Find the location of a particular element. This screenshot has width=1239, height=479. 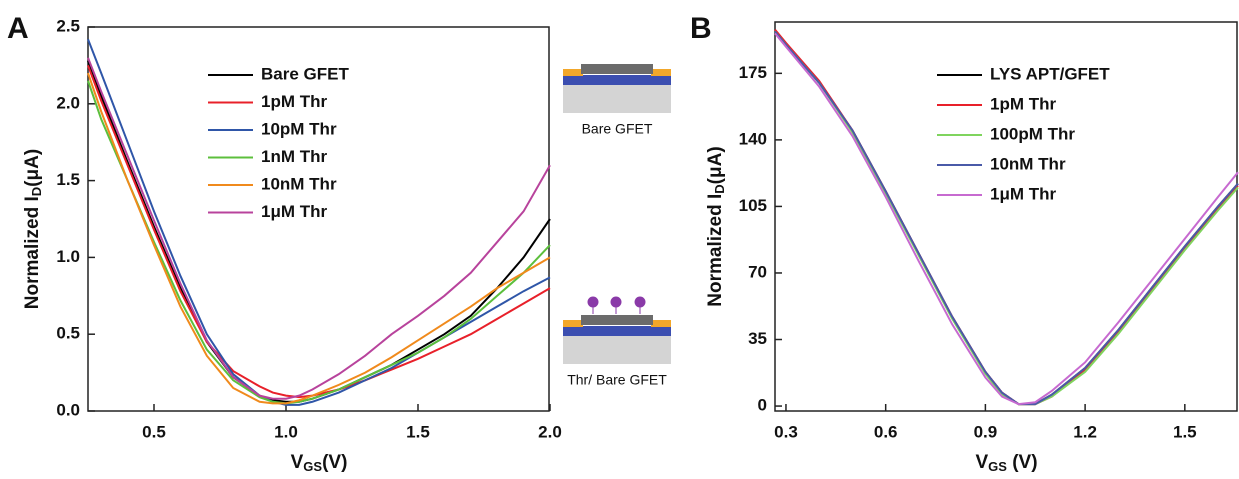

y-tick-label: 1.5 is located at coordinates (68, 179).